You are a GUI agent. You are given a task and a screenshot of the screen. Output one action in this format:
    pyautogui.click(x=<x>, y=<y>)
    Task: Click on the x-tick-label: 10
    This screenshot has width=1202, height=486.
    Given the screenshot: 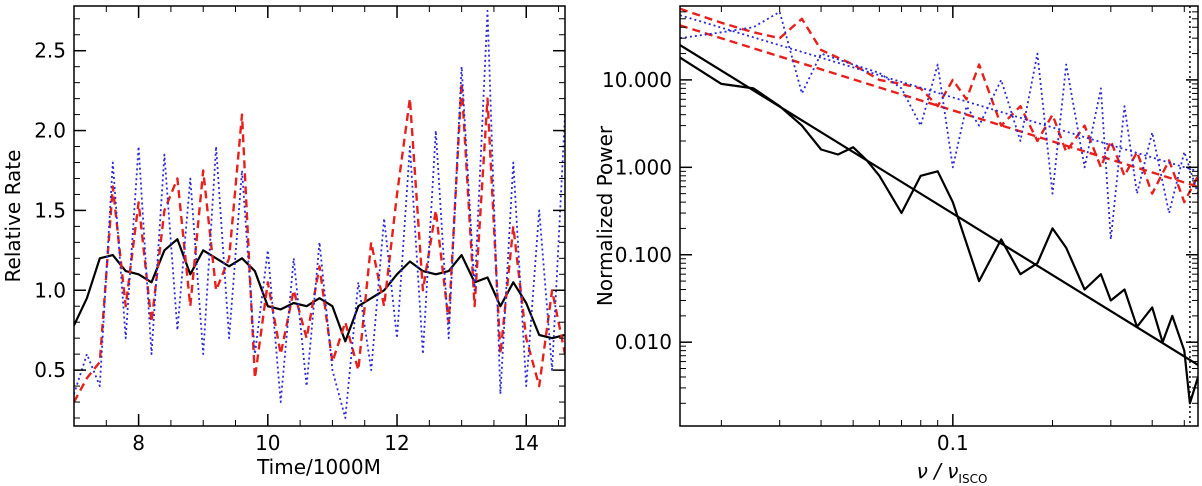 What is the action you would take?
    pyautogui.click(x=267, y=443)
    